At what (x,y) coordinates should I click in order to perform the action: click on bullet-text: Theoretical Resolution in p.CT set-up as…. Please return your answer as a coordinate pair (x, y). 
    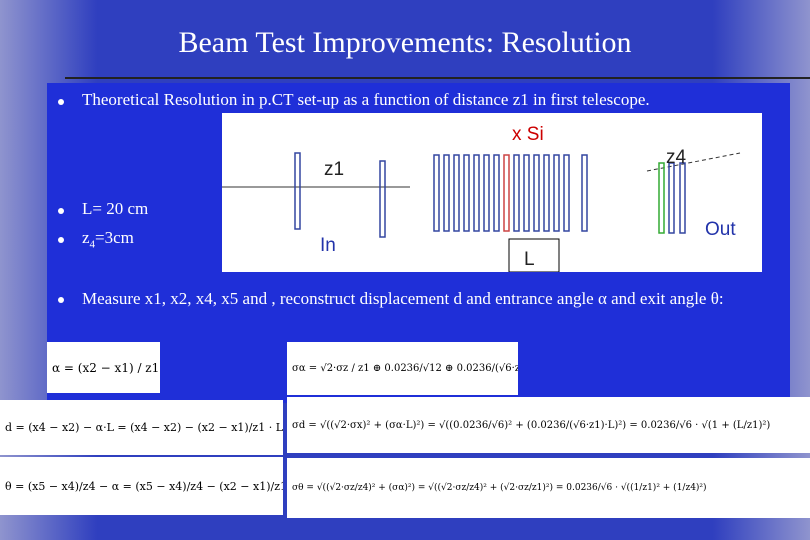
    Looking at the image, I should click on (366, 99).